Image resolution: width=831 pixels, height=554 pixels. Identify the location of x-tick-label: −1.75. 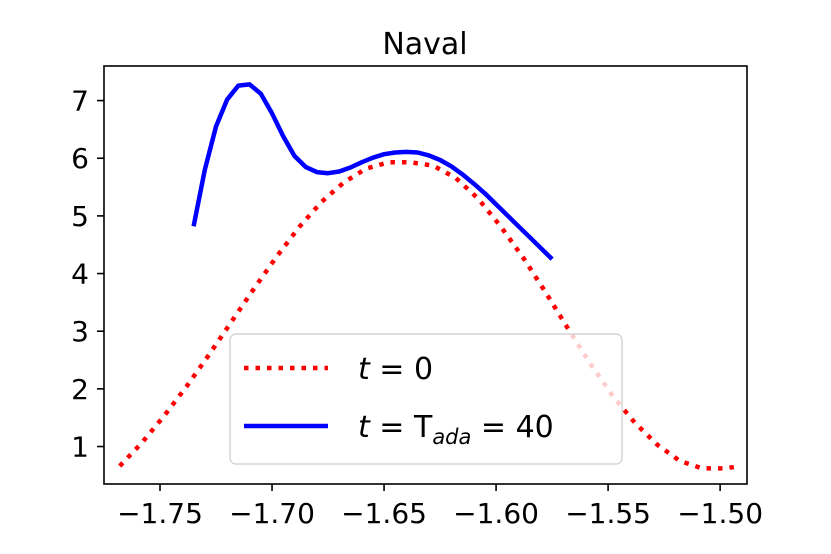
(160, 513).